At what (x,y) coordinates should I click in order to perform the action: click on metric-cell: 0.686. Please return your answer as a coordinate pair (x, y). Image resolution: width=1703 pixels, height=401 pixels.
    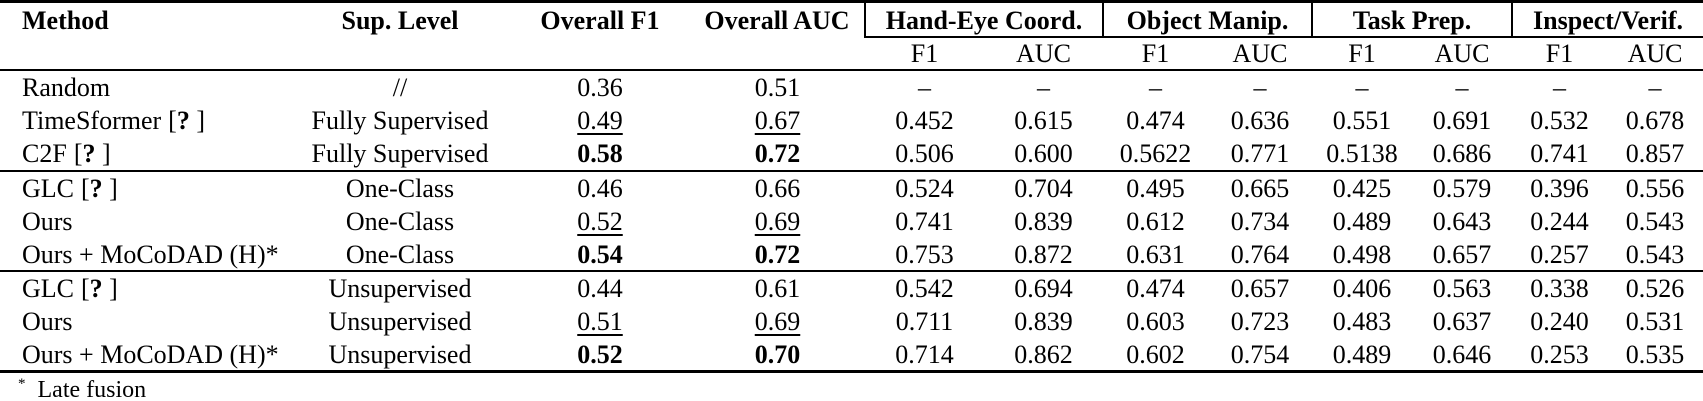
    Looking at the image, I should click on (1462, 154).